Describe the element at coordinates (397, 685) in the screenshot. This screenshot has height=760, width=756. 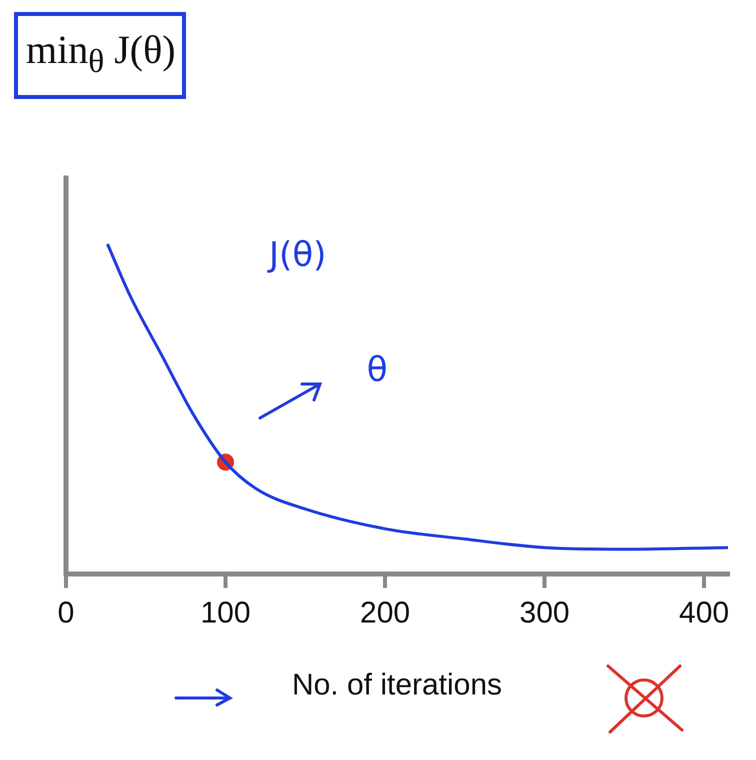
I see `x-axis-title: No. of iterations` at that location.